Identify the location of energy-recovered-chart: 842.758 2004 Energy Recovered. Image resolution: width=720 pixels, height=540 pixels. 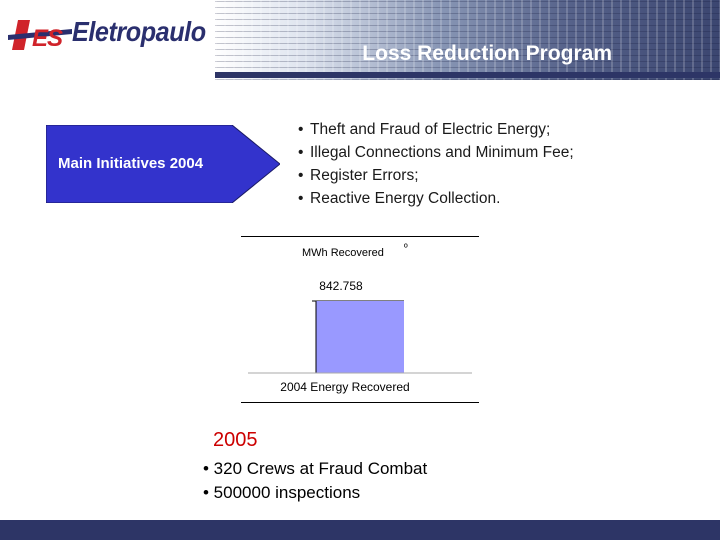
(360, 336).